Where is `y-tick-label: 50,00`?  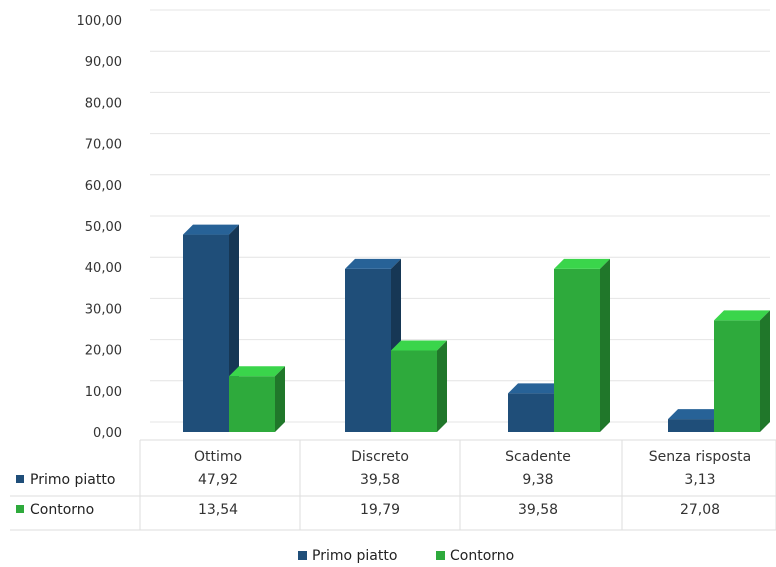
y-tick-label: 50,00 is located at coordinates (103, 227).